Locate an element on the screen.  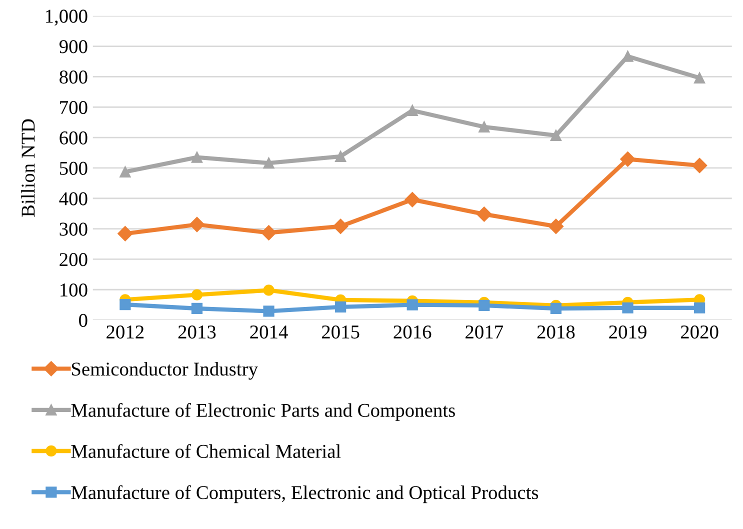
x-tick-label: 2012 is located at coordinates (125, 332).